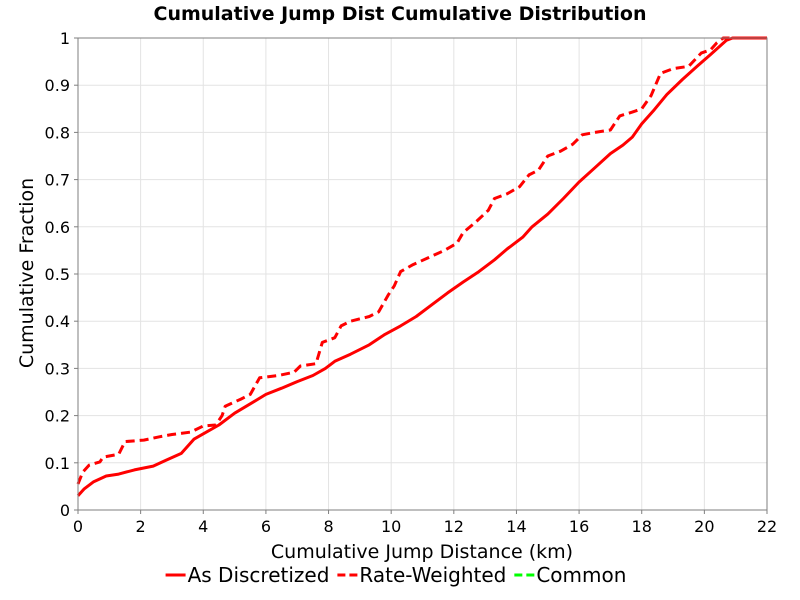 The width and height of the screenshot is (800, 600). Describe the element at coordinates (65, 38) in the screenshot. I see `y-tick-label: 1` at that location.